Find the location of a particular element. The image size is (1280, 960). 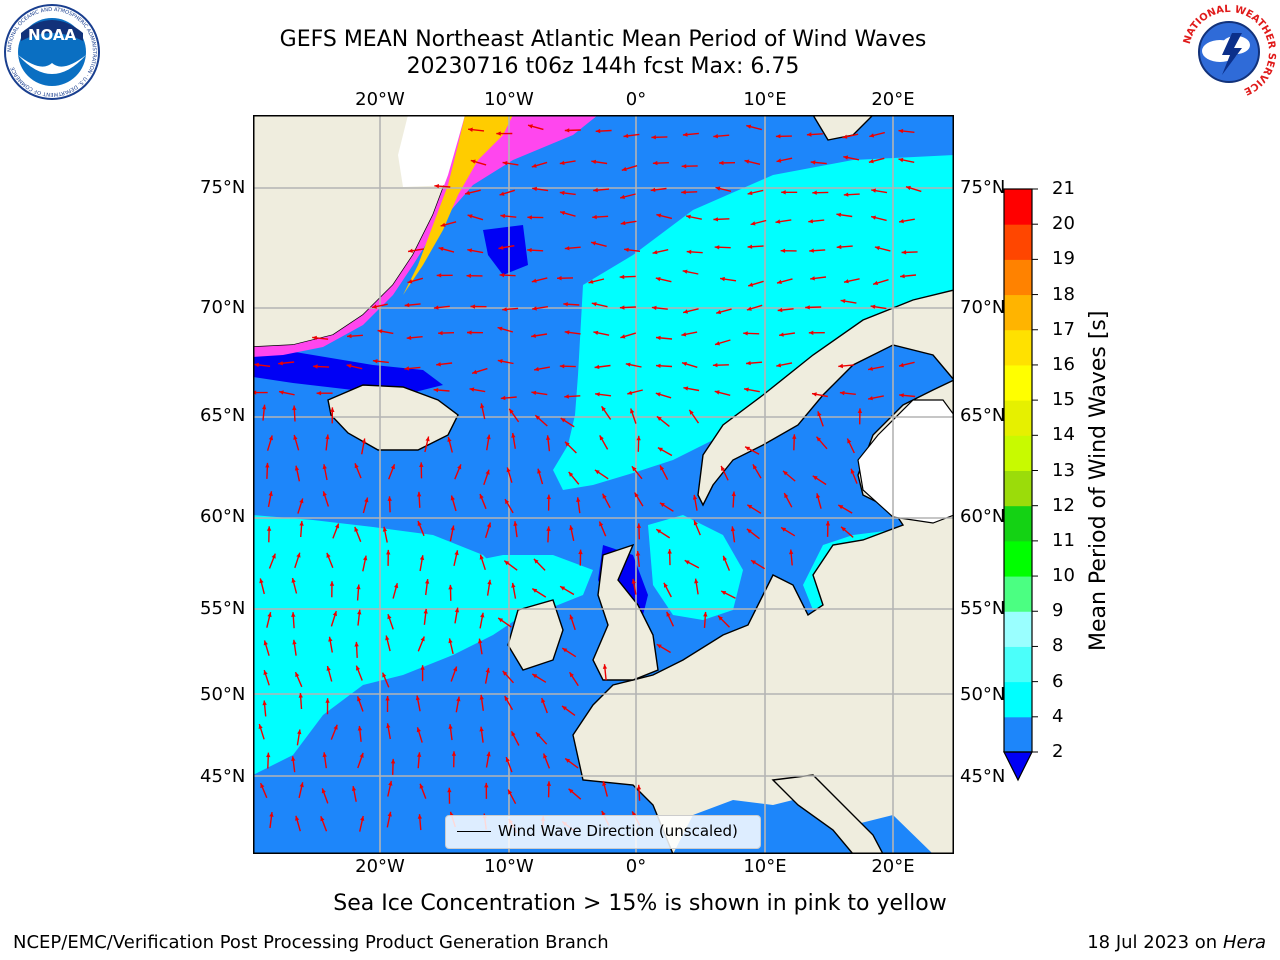

colorbar-tick-label: 2 is located at coordinates (1058, 751).